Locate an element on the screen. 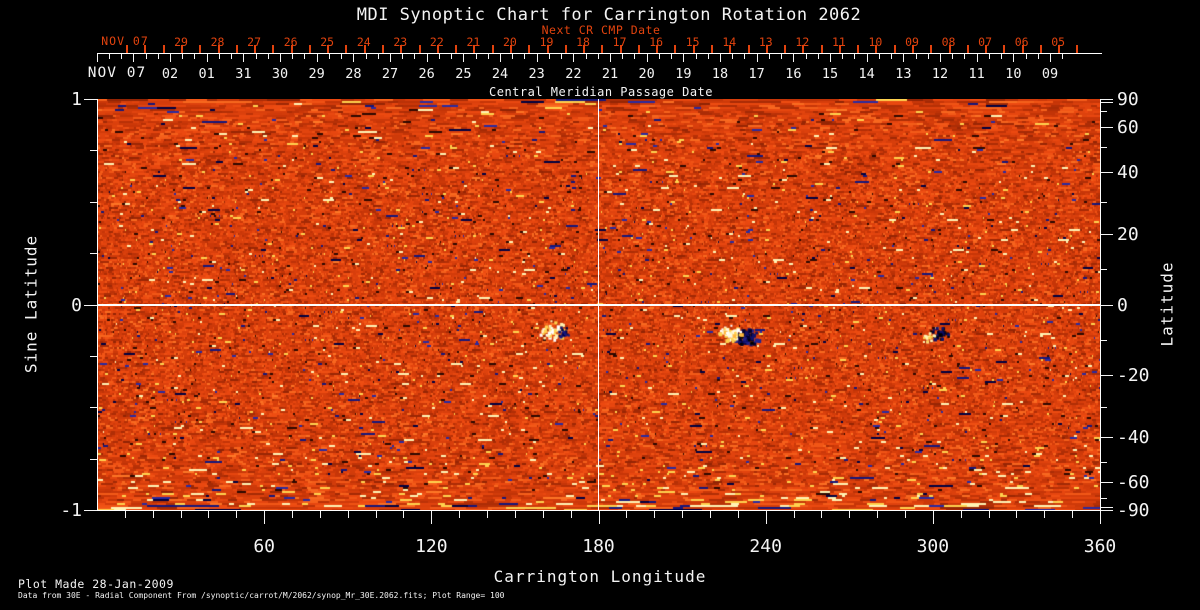  latitude-tick-label: -60 is located at coordinates (1133, 483).